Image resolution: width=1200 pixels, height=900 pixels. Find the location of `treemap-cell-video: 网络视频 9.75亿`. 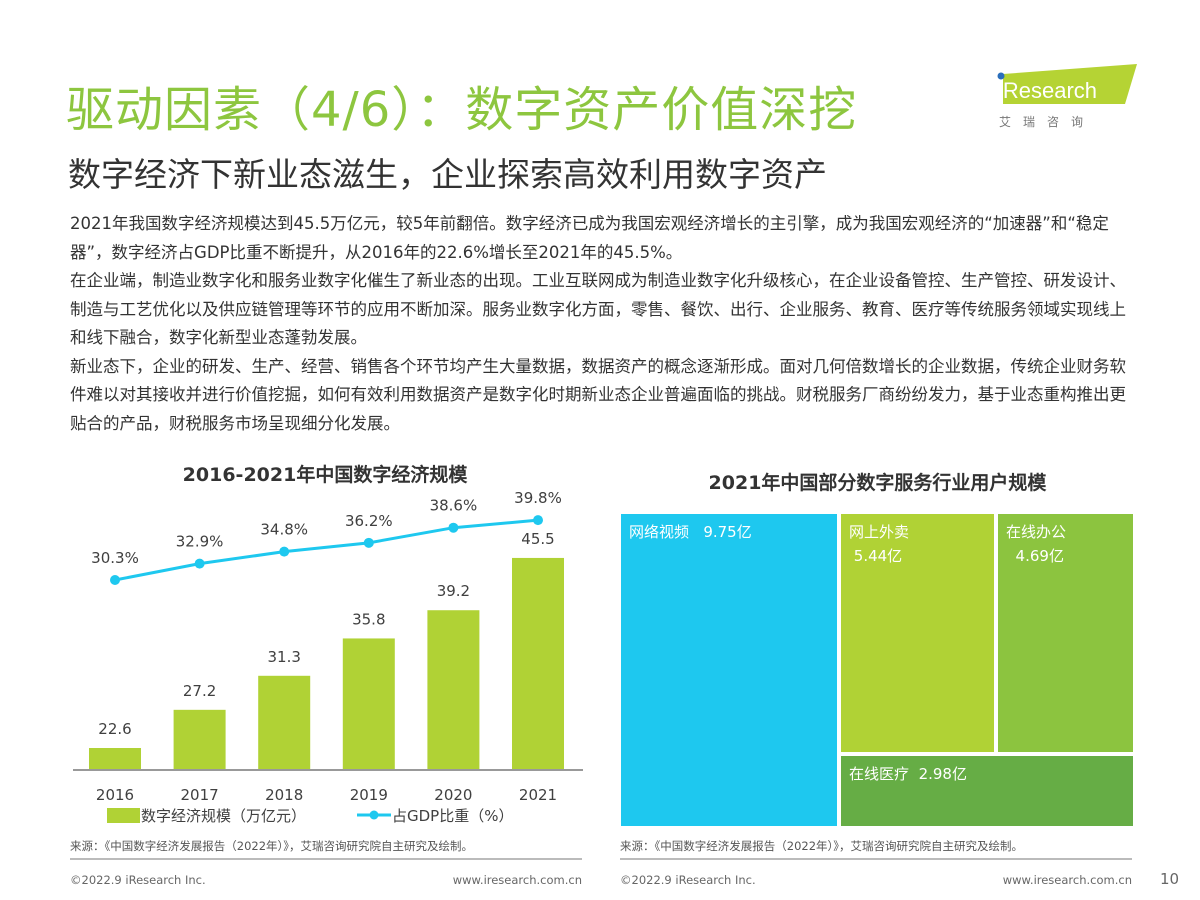

treemap-cell-video: 网络视频 9.75亿 is located at coordinates (729, 670).